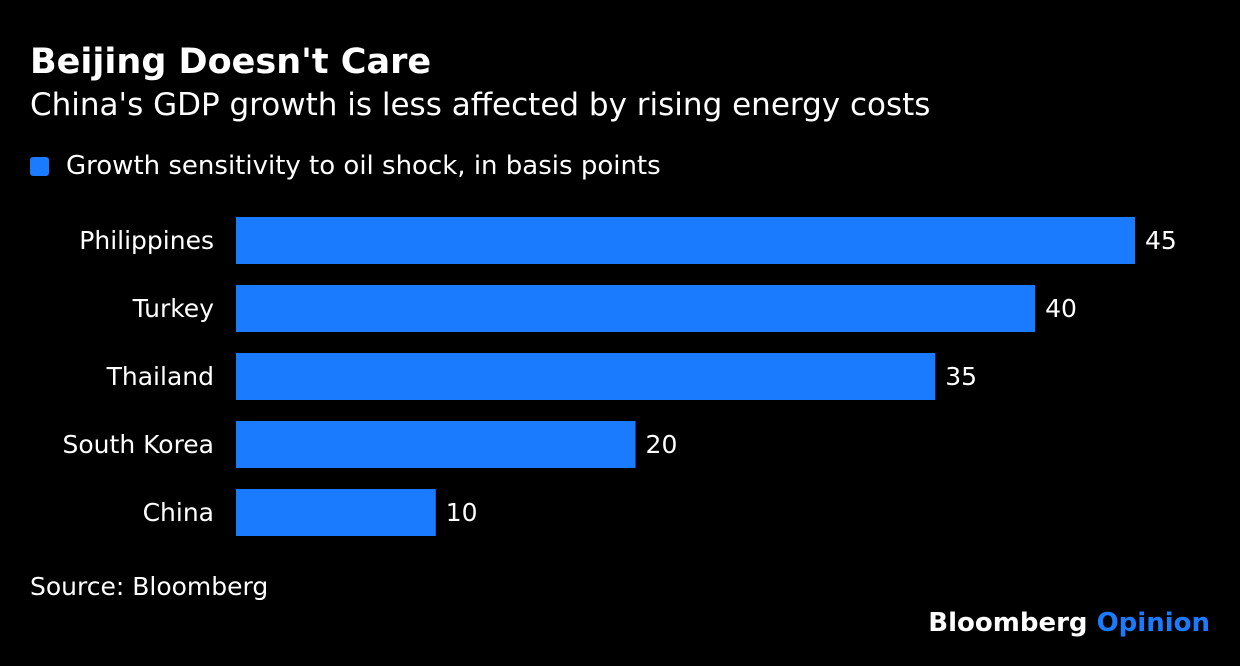 The height and width of the screenshot is (666, 1240). What do you see at coordinates (149, 586) in the screenshot?
I see `source-note: Source: Bloomberg` at bounding box center [149, 586].